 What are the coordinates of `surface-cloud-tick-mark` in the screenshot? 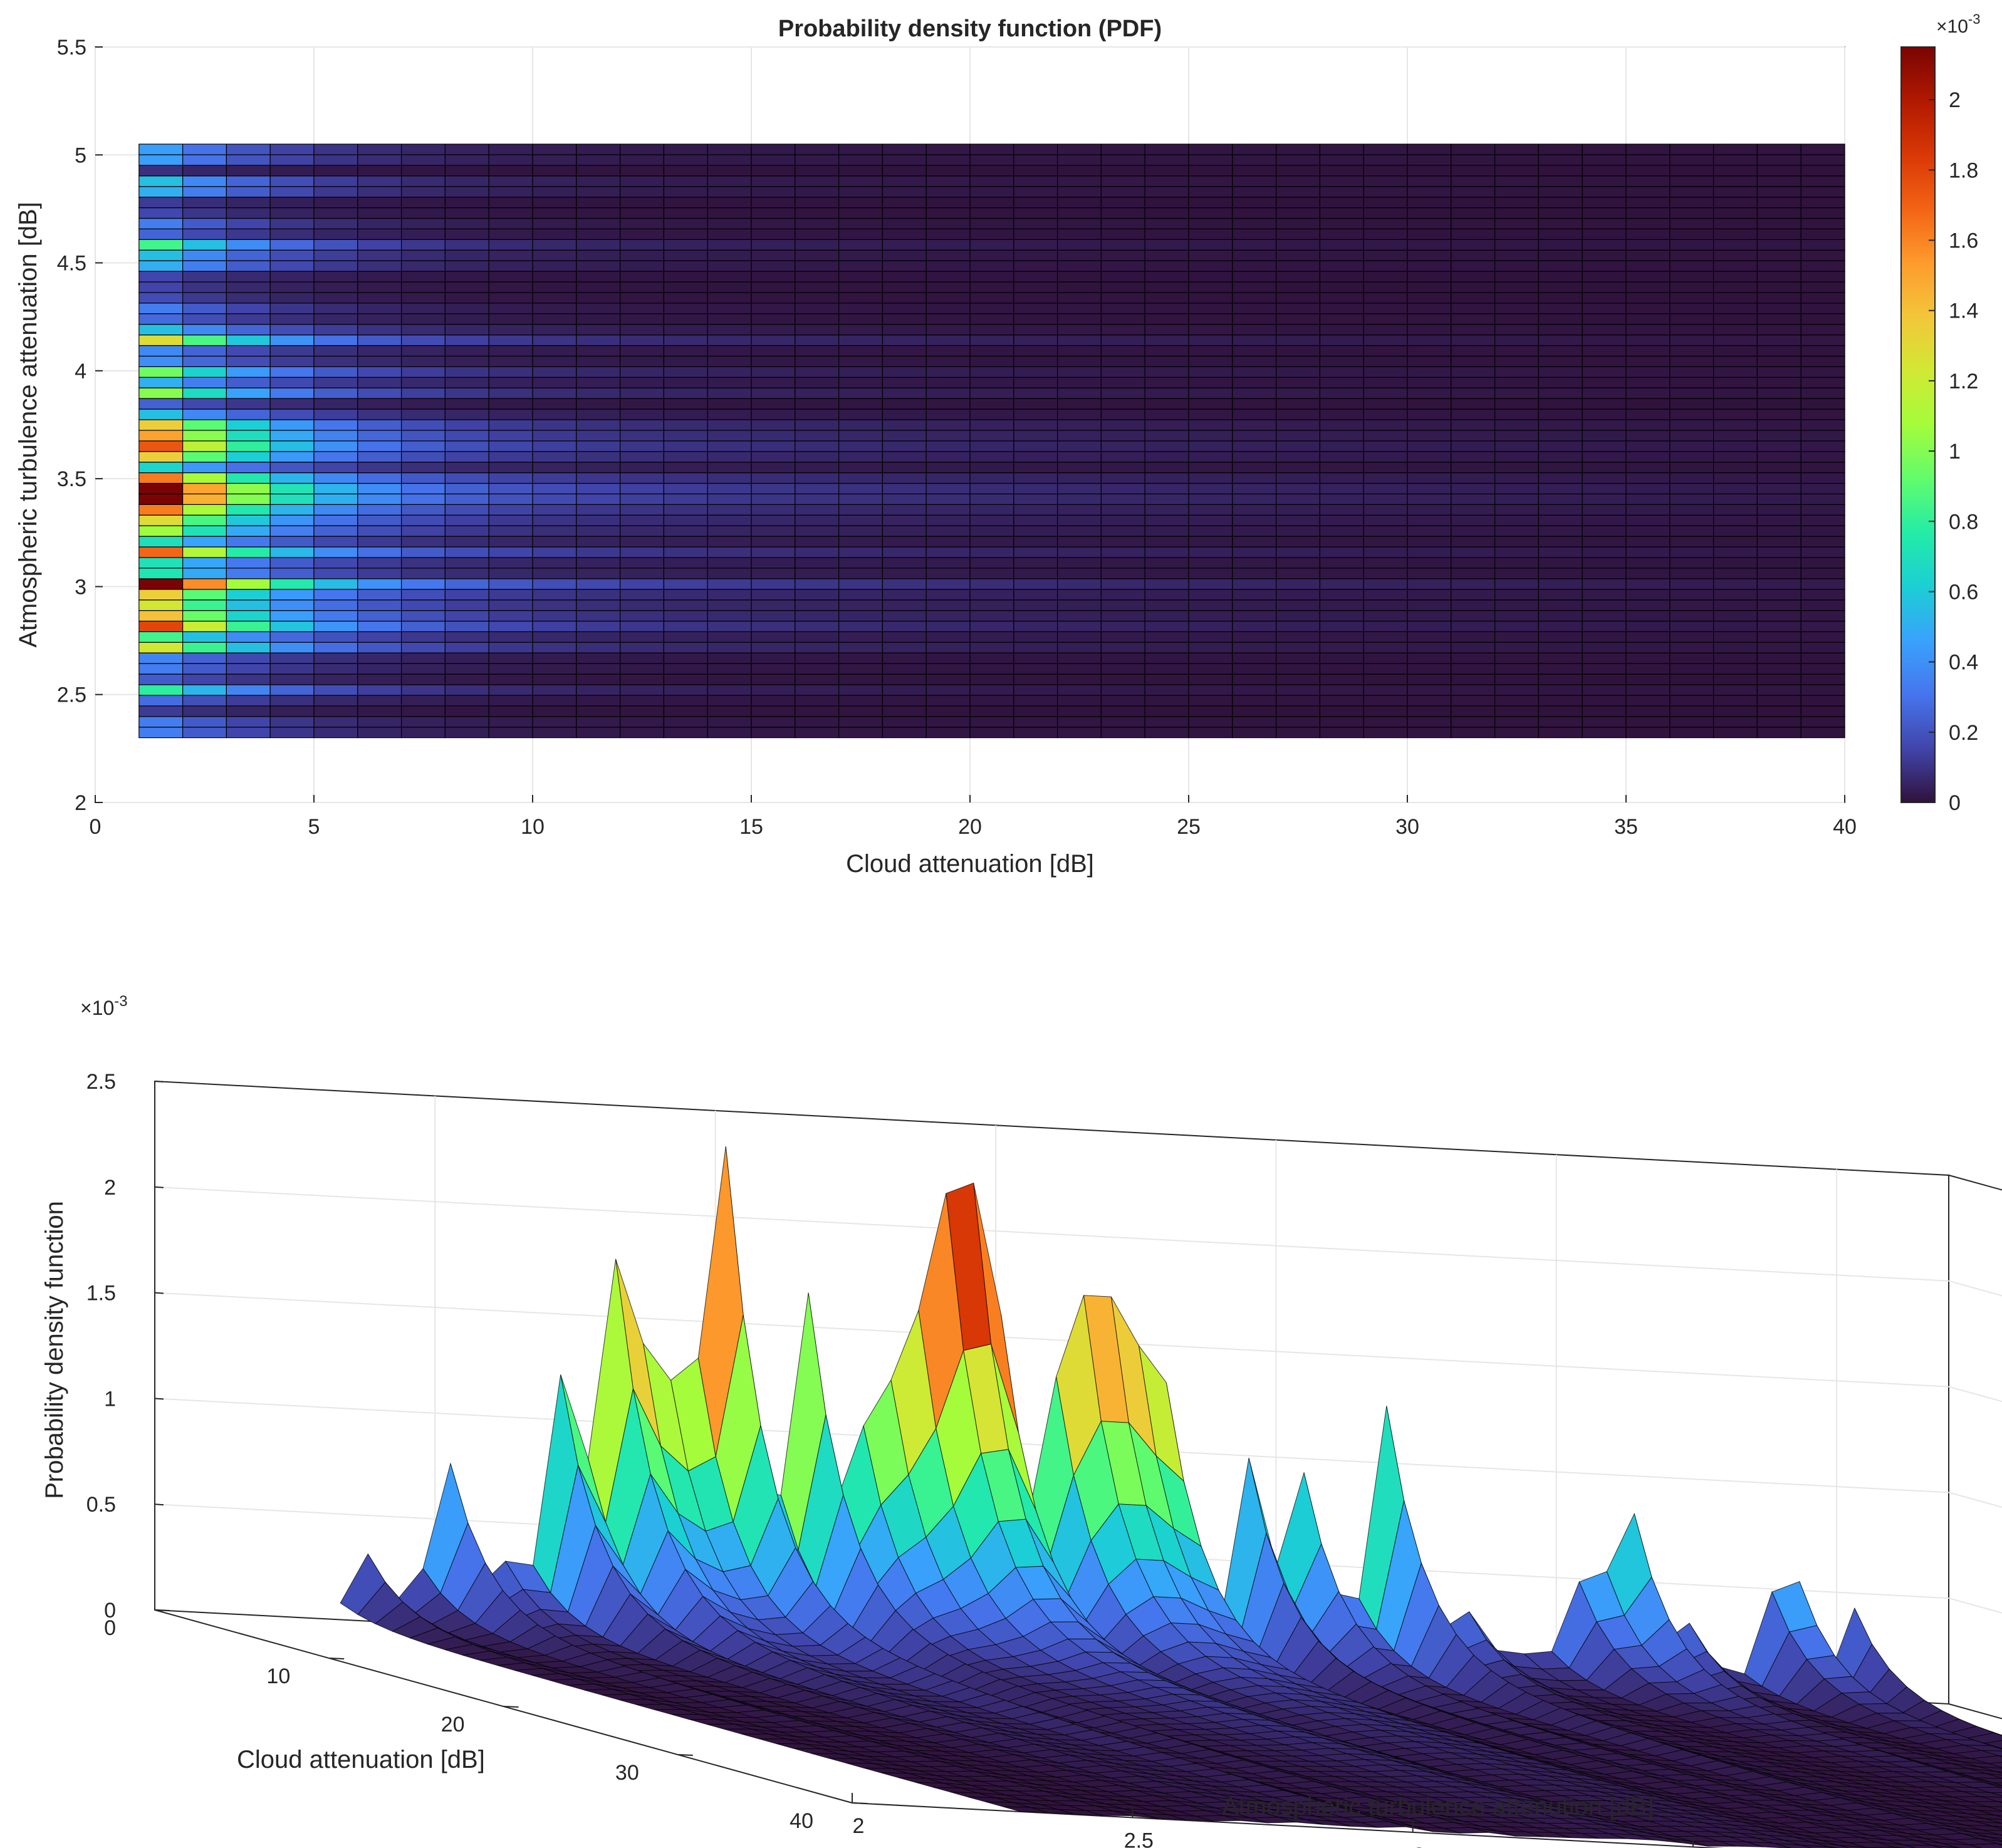 It's located at (337, 1659).